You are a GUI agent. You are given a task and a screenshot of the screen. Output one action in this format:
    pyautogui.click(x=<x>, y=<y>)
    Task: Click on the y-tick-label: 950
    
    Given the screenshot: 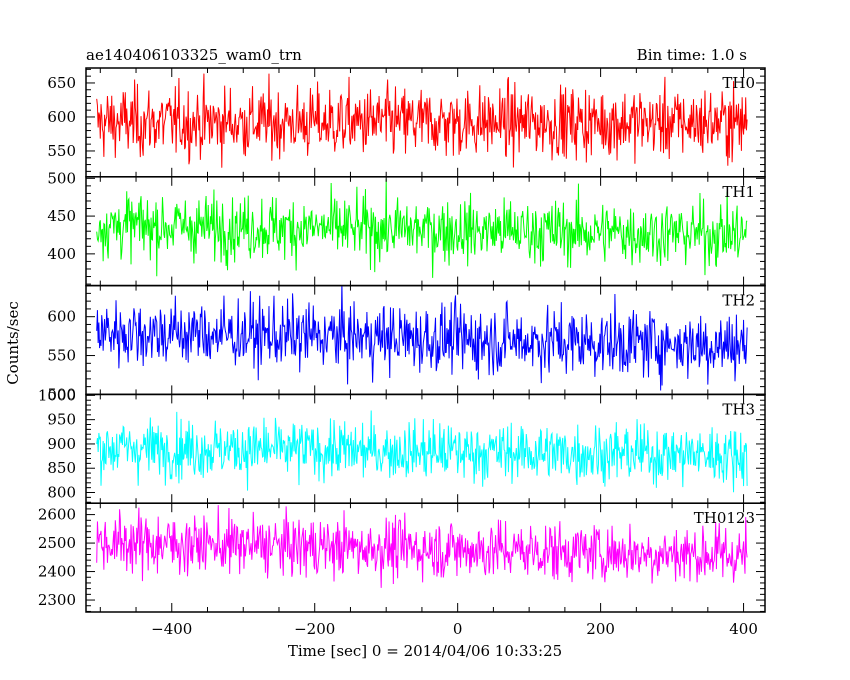 What is the action you would take?
    pyautogui.click(x=61, y=420)
    